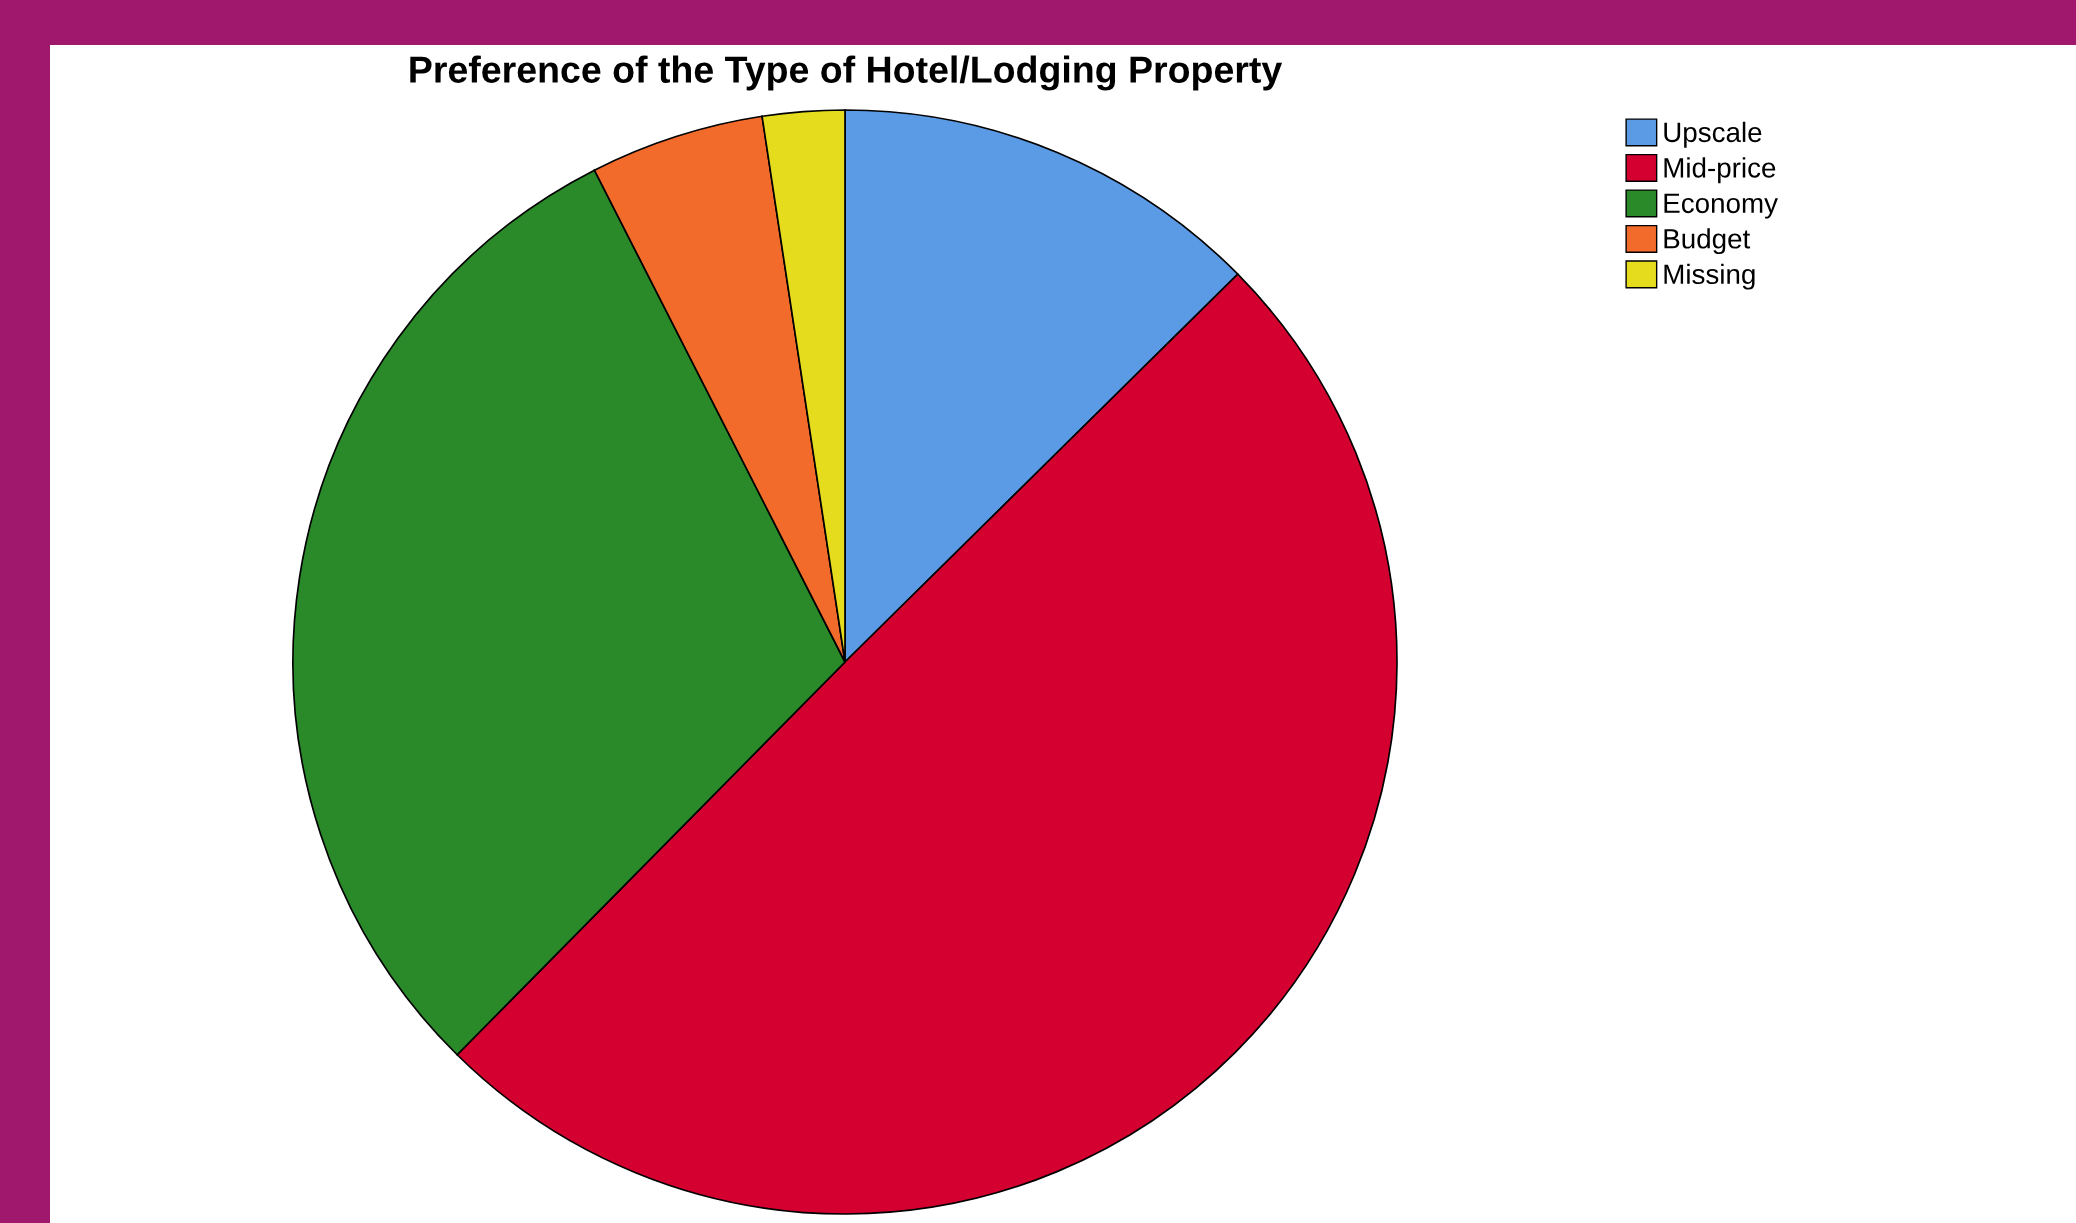 Image resolution: width=2076 pixels, height=1223 pixels. Describe the element at coordinates (1720, 170) in the screenshot. I see `legend-label: Mid-price` at that location.